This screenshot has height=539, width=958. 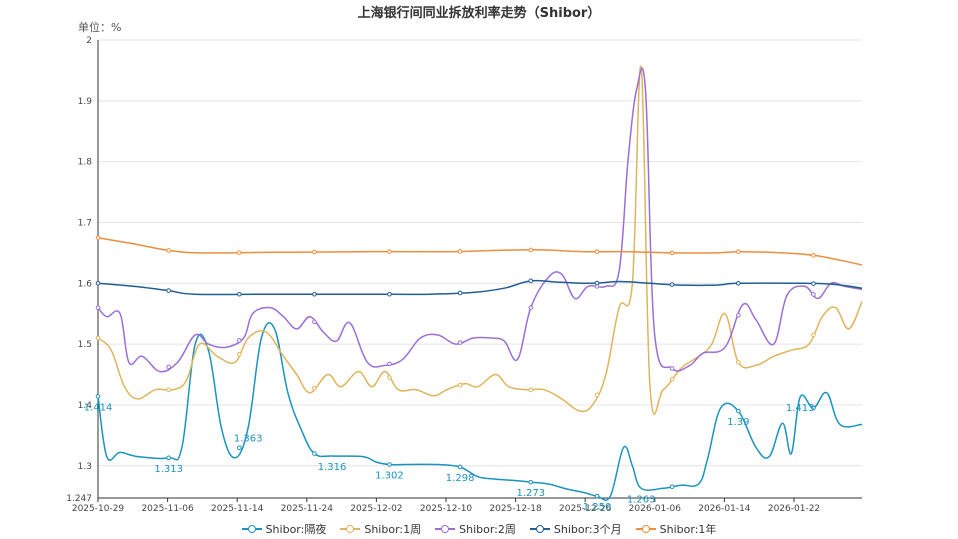 I want to click on chart-title: 上海银行间同业拆放利率走势（Shibor）, so click(x=479, y=13).